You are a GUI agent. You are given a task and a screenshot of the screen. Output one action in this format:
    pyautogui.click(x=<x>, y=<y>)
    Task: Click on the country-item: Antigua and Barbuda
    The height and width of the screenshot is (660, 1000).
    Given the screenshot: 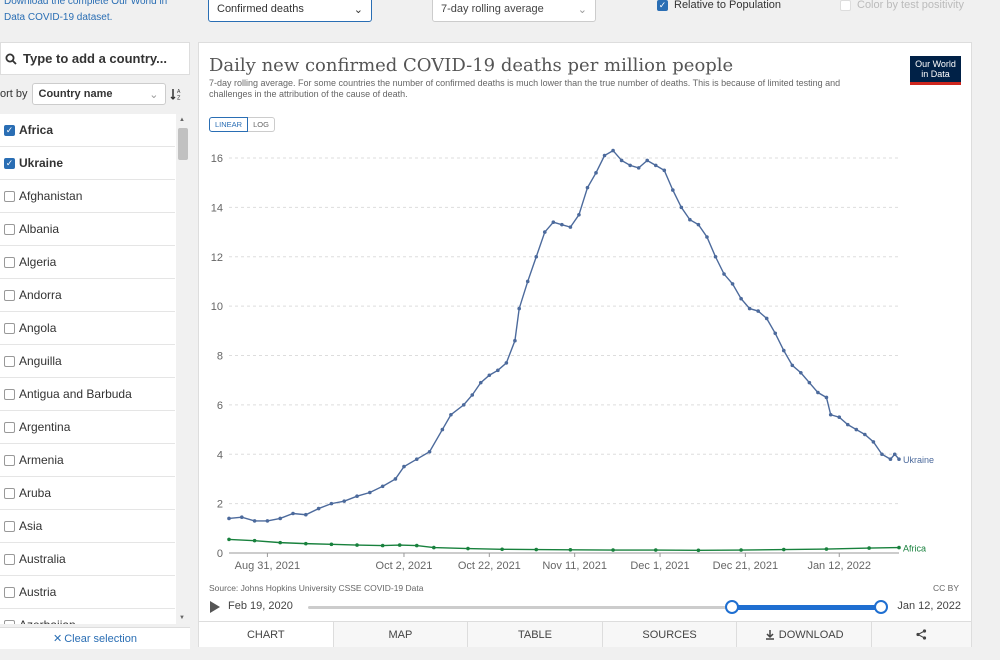 What is the action you would take?
    pyautogui.click(x=87, y=394)
    